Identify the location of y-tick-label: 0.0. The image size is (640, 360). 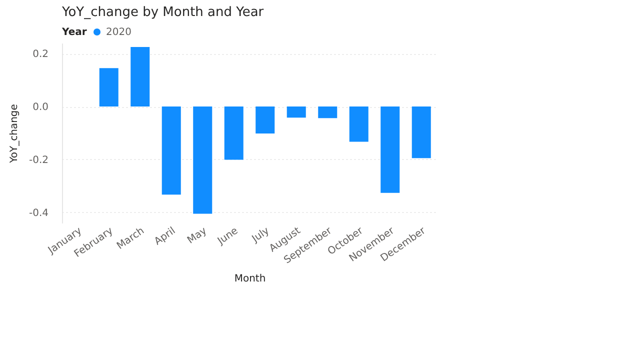
(40, 108).